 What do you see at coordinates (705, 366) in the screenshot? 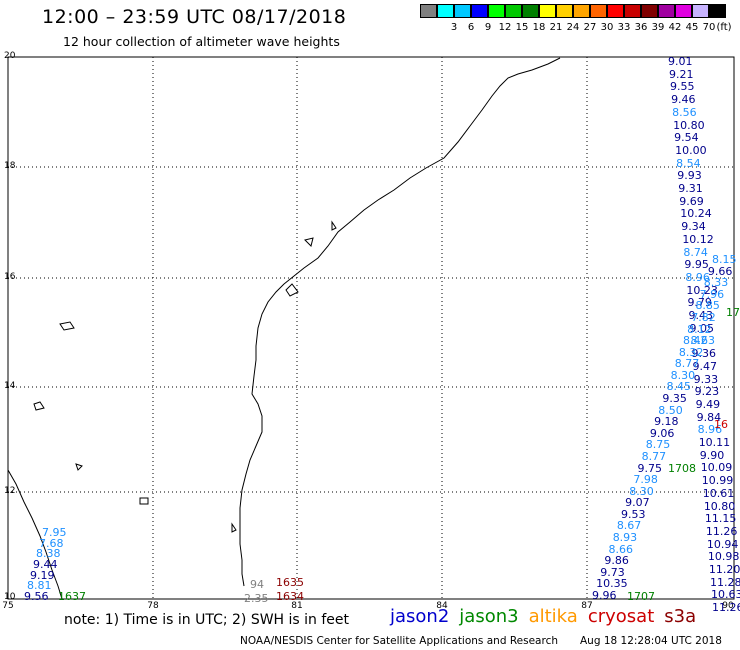
I see `wave-height-reading: 9.47` at bounding box center [705, 366].